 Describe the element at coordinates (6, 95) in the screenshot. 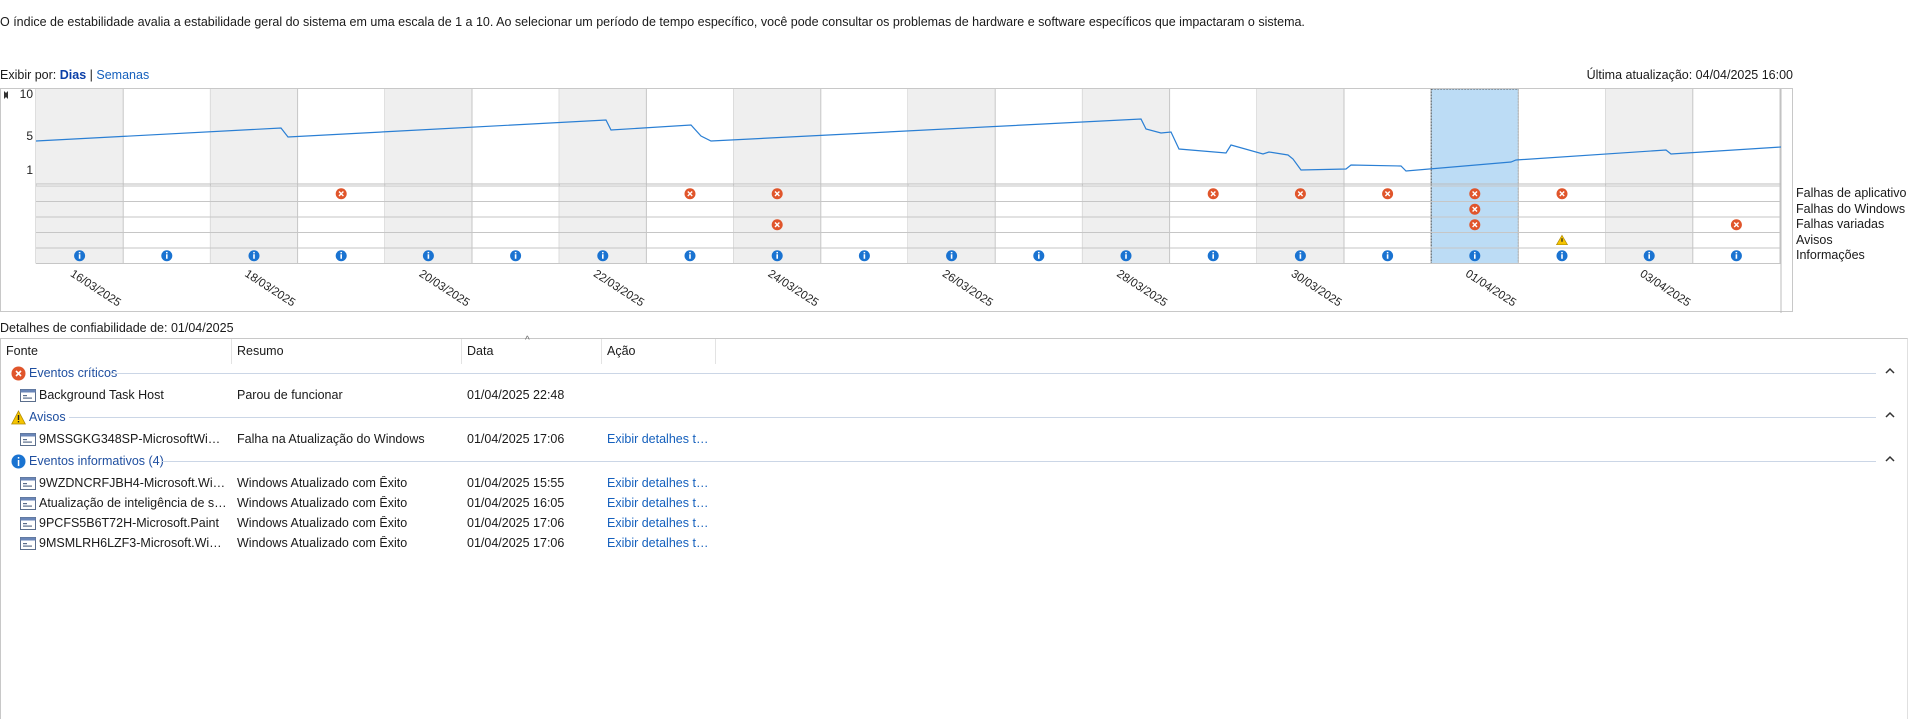

I see `scroll-right-arrow-icon` at that location.